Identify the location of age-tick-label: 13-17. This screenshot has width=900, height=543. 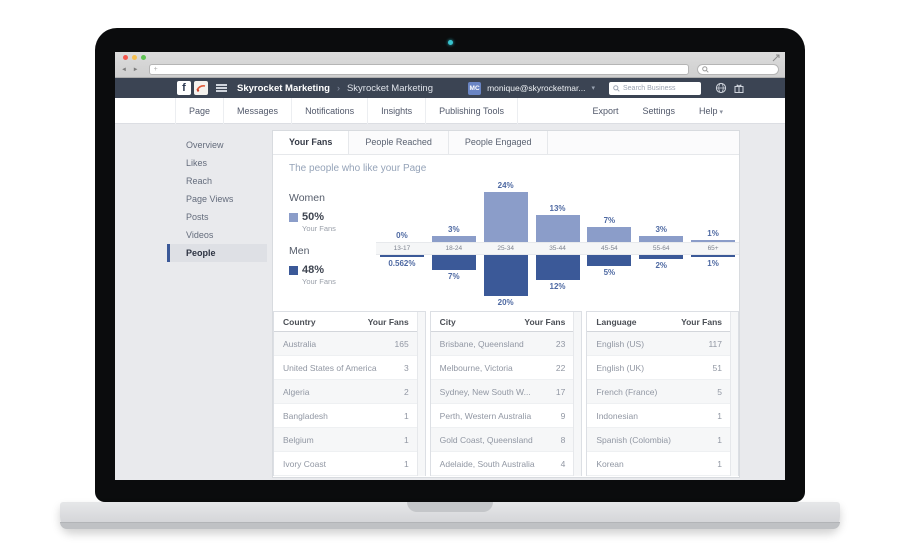
(402, 248).